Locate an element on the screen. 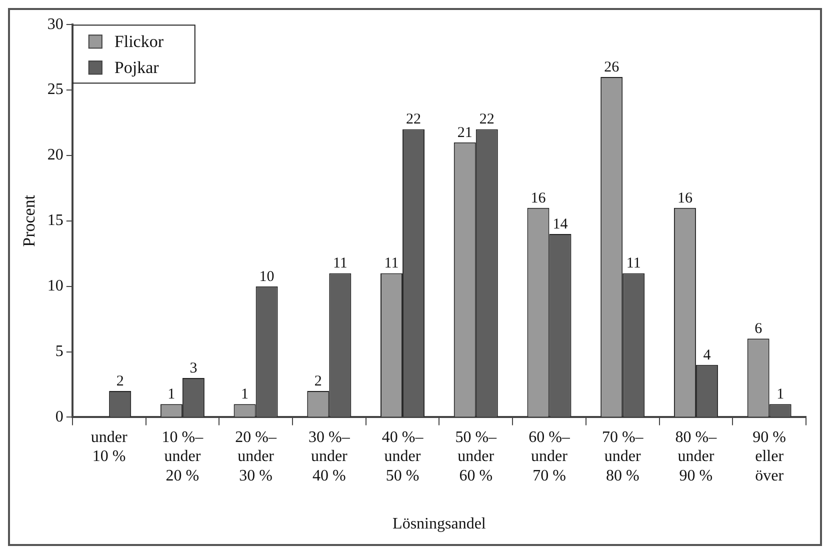  y-tick-label: 0 is located at coordinates (59, 417).